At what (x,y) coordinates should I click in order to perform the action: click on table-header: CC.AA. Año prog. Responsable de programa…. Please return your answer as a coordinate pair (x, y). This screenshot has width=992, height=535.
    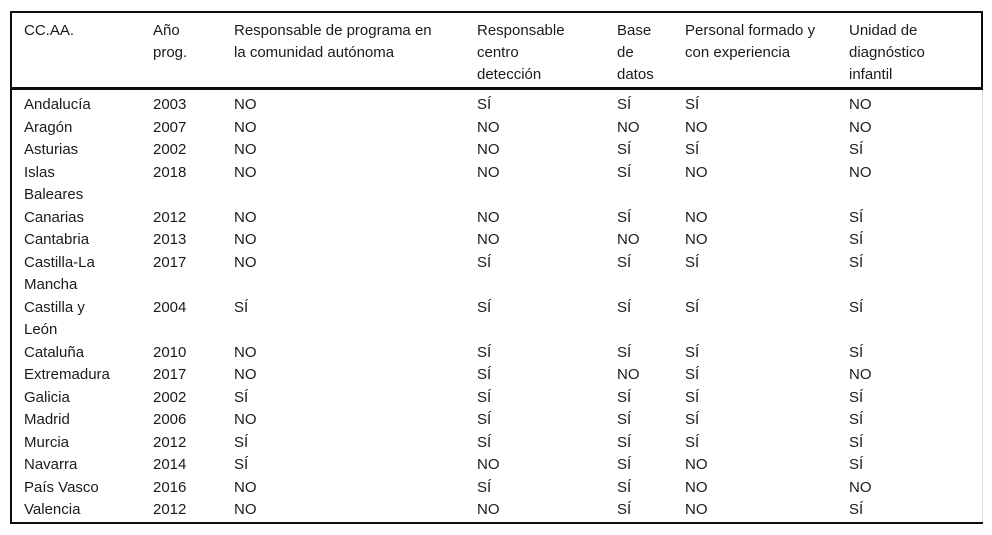
    Looking at the image, I should click on (497, 51).